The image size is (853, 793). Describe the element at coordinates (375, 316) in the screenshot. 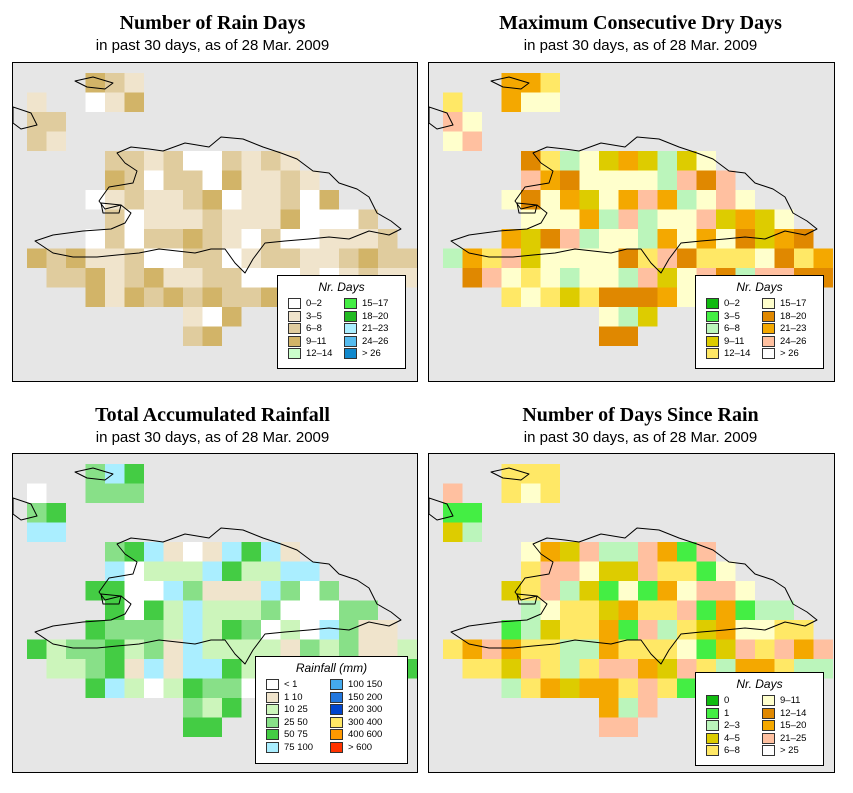

I see `legend-label: 18–20` at that location.